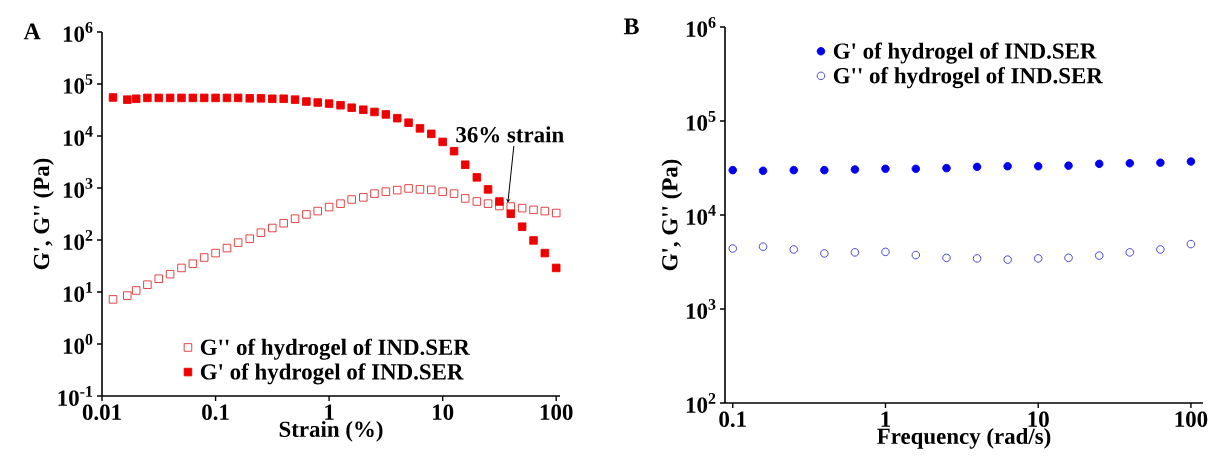 The height and width of the screenshot is (465, 1212). Describe the element at coordinates (101, 412) in the screenshot. I see `x-tick-label: 0.01` at that location.